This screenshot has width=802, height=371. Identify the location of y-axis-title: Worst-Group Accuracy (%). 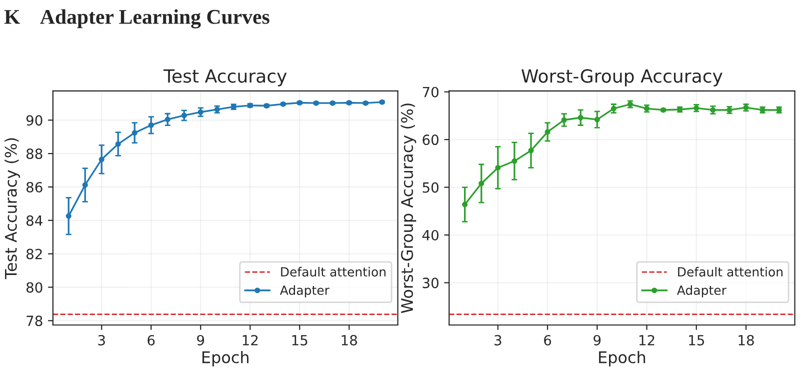
(408, 209).